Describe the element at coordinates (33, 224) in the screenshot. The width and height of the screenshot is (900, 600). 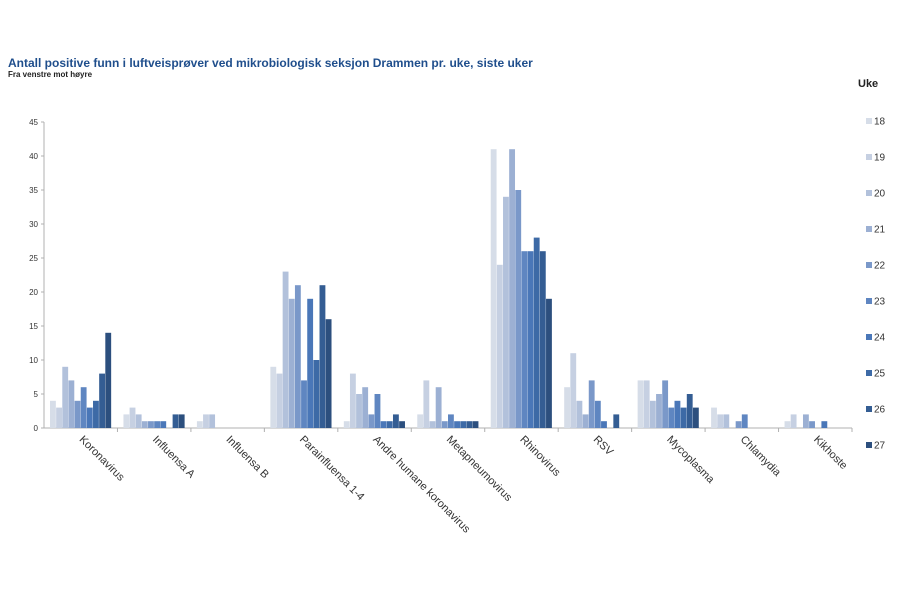
I see `y-tick-label: 30` at that location.